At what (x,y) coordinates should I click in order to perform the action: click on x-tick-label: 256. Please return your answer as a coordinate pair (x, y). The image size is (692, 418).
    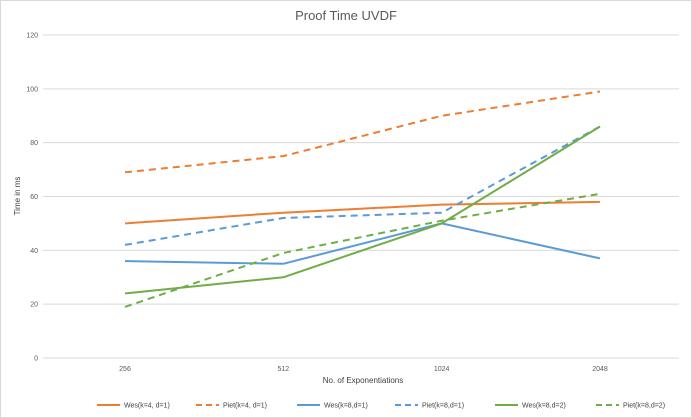
    Looking at the image, I should click on (125, 369).